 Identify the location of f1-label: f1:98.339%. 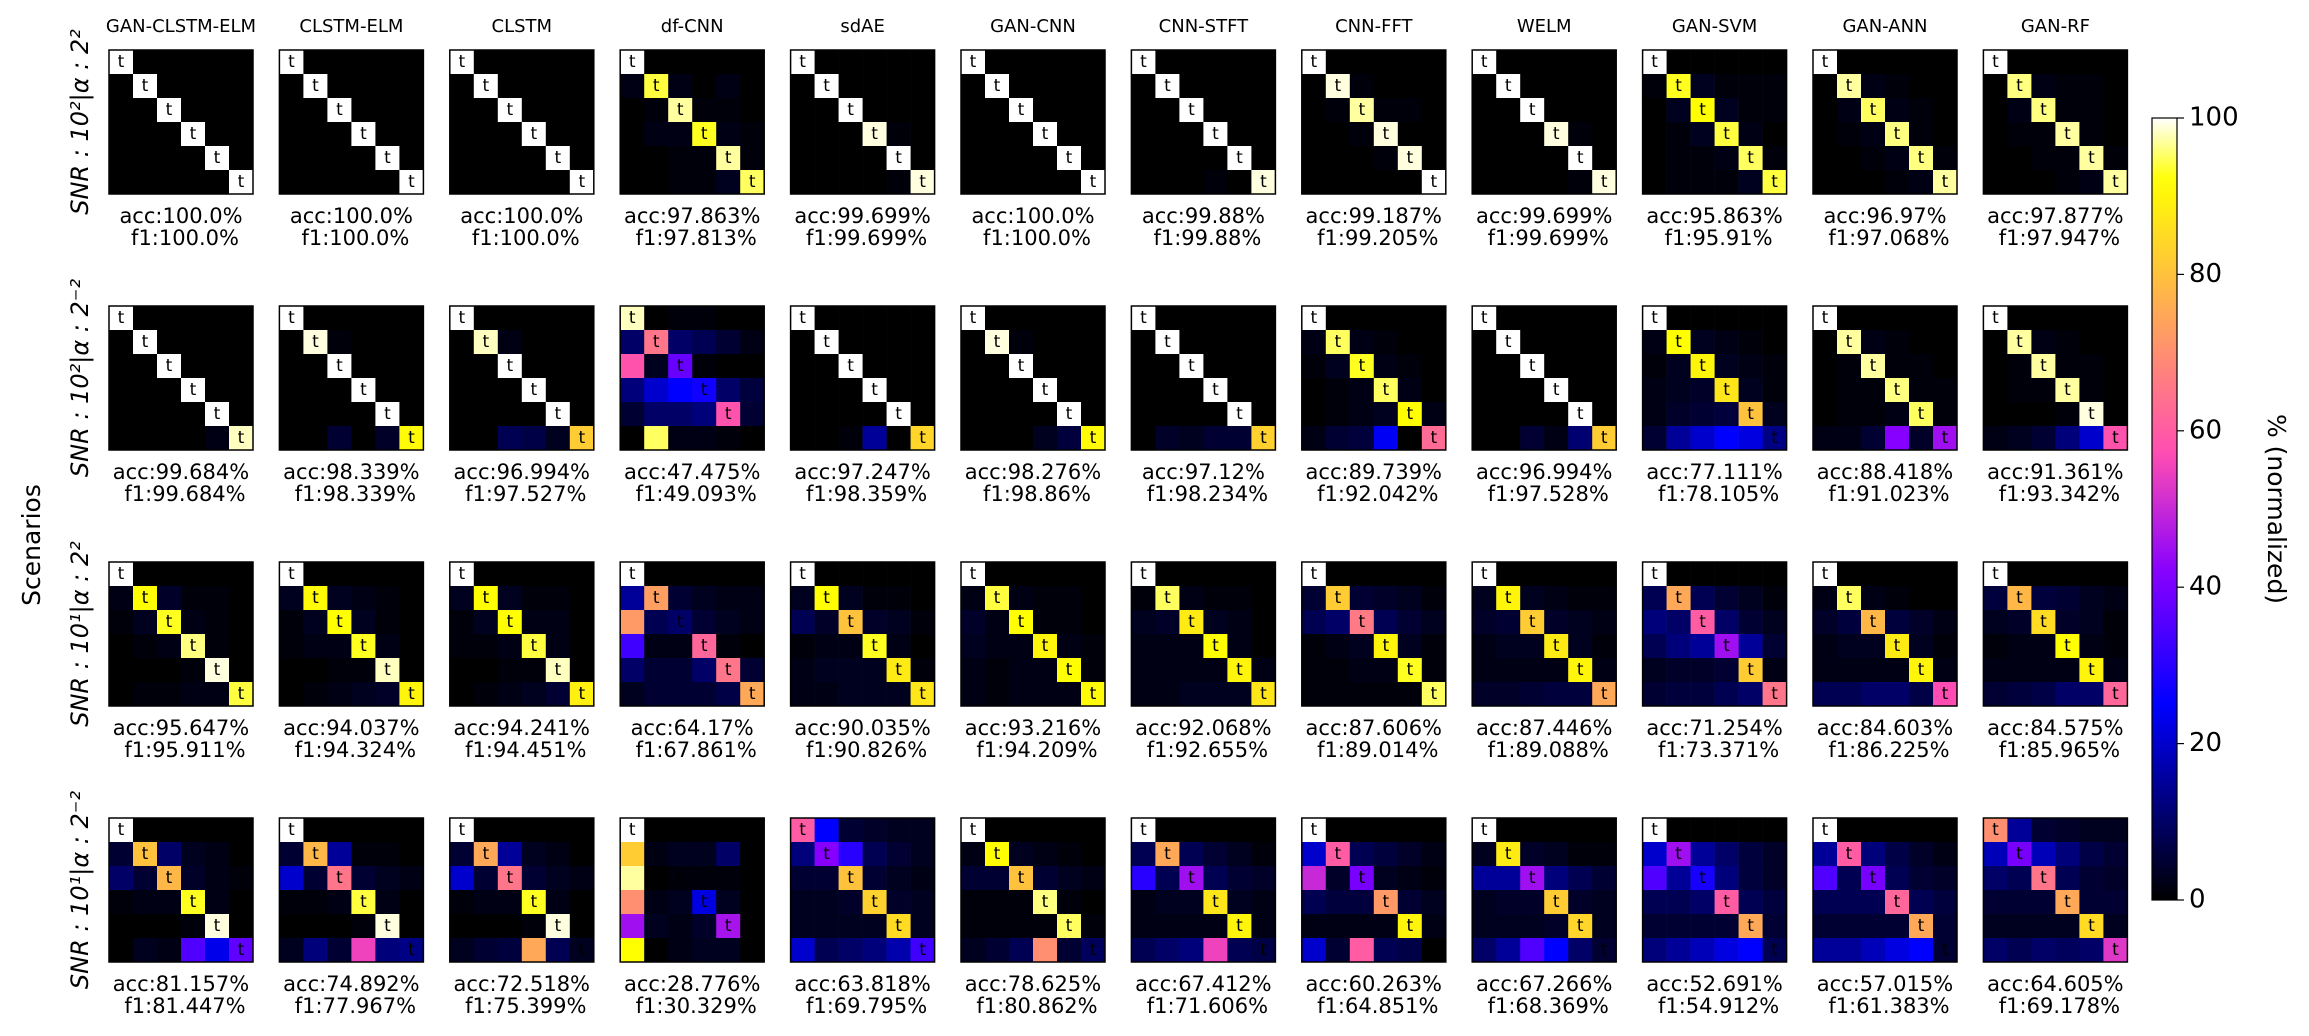
(355, 494).